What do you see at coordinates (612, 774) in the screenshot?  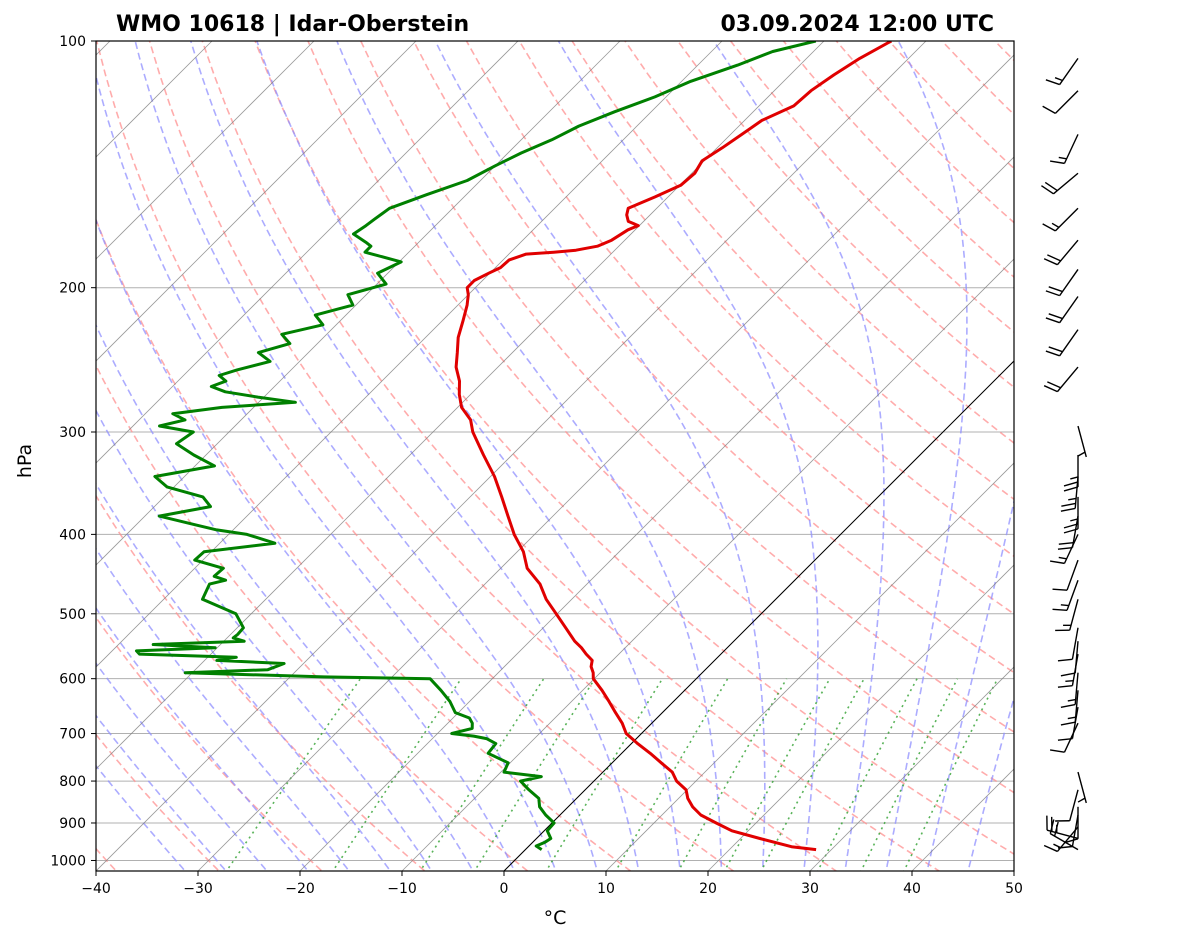 I see `mixing-ratio-lines` at bounding box center [612, 774].